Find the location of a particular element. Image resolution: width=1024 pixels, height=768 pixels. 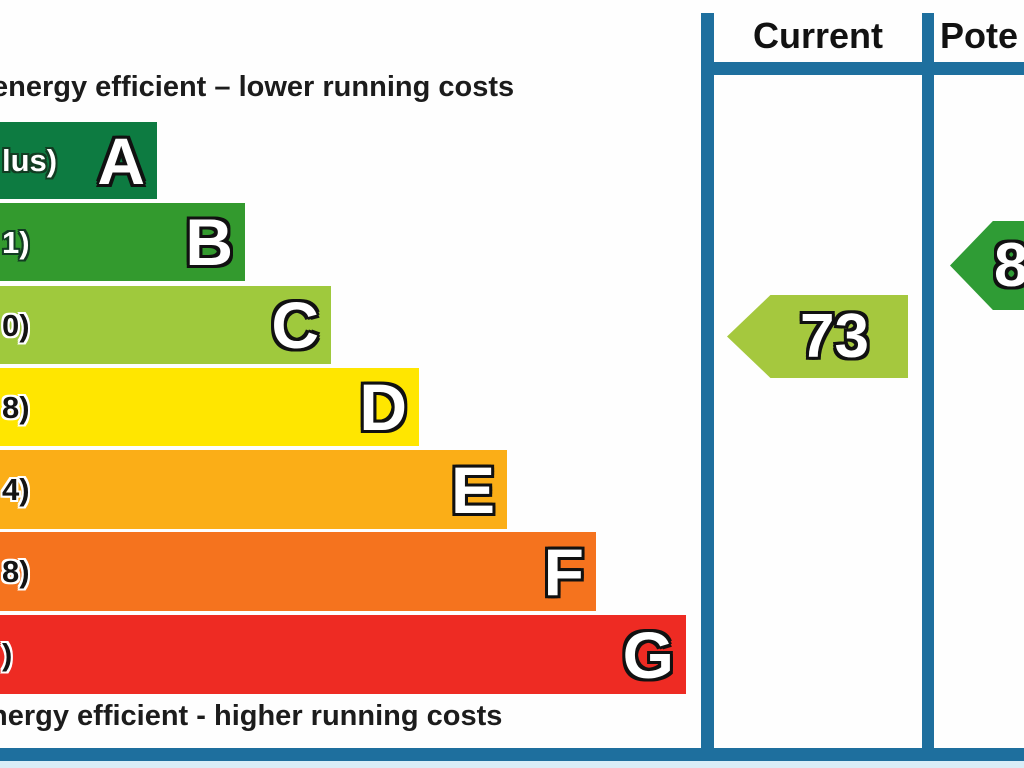

top-caption: energy efficient – lower running costs is located at coordinates (257, 87).